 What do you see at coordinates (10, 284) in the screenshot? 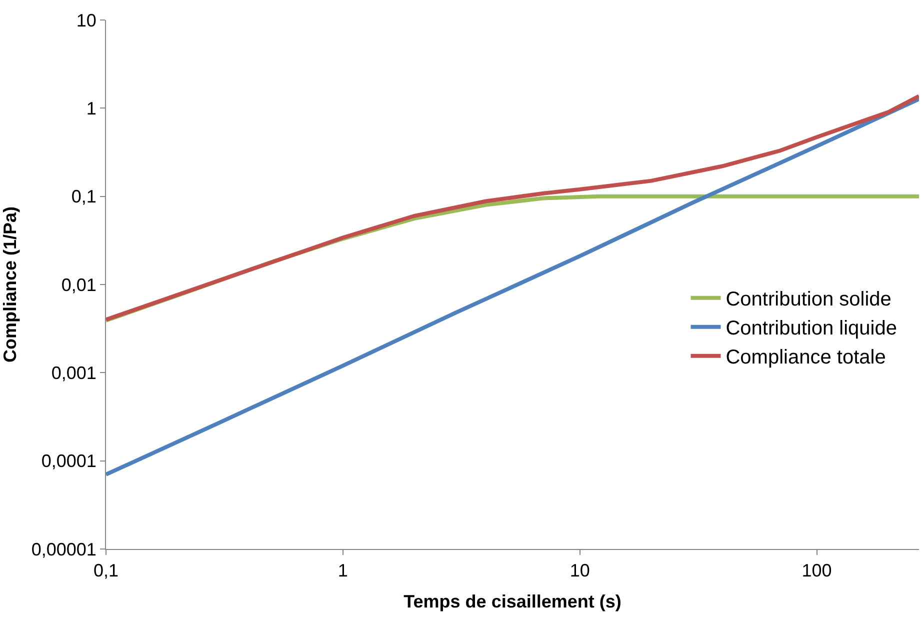
I see `y-axis-title: Compliance (1/Pa)` at bounding box center [10, 284].